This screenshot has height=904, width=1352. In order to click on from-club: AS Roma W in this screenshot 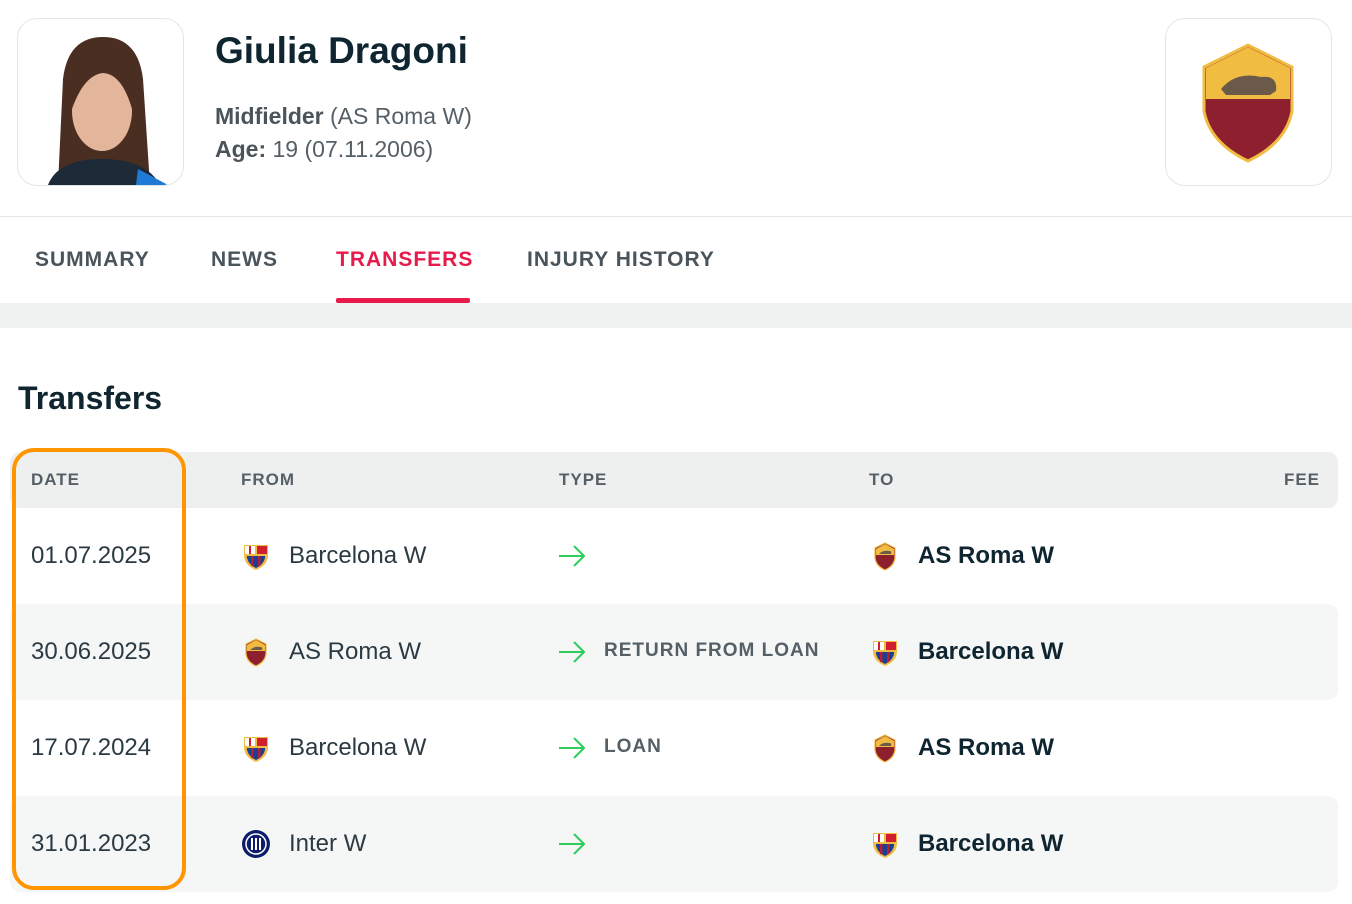, I will do `click(355, 651)`.